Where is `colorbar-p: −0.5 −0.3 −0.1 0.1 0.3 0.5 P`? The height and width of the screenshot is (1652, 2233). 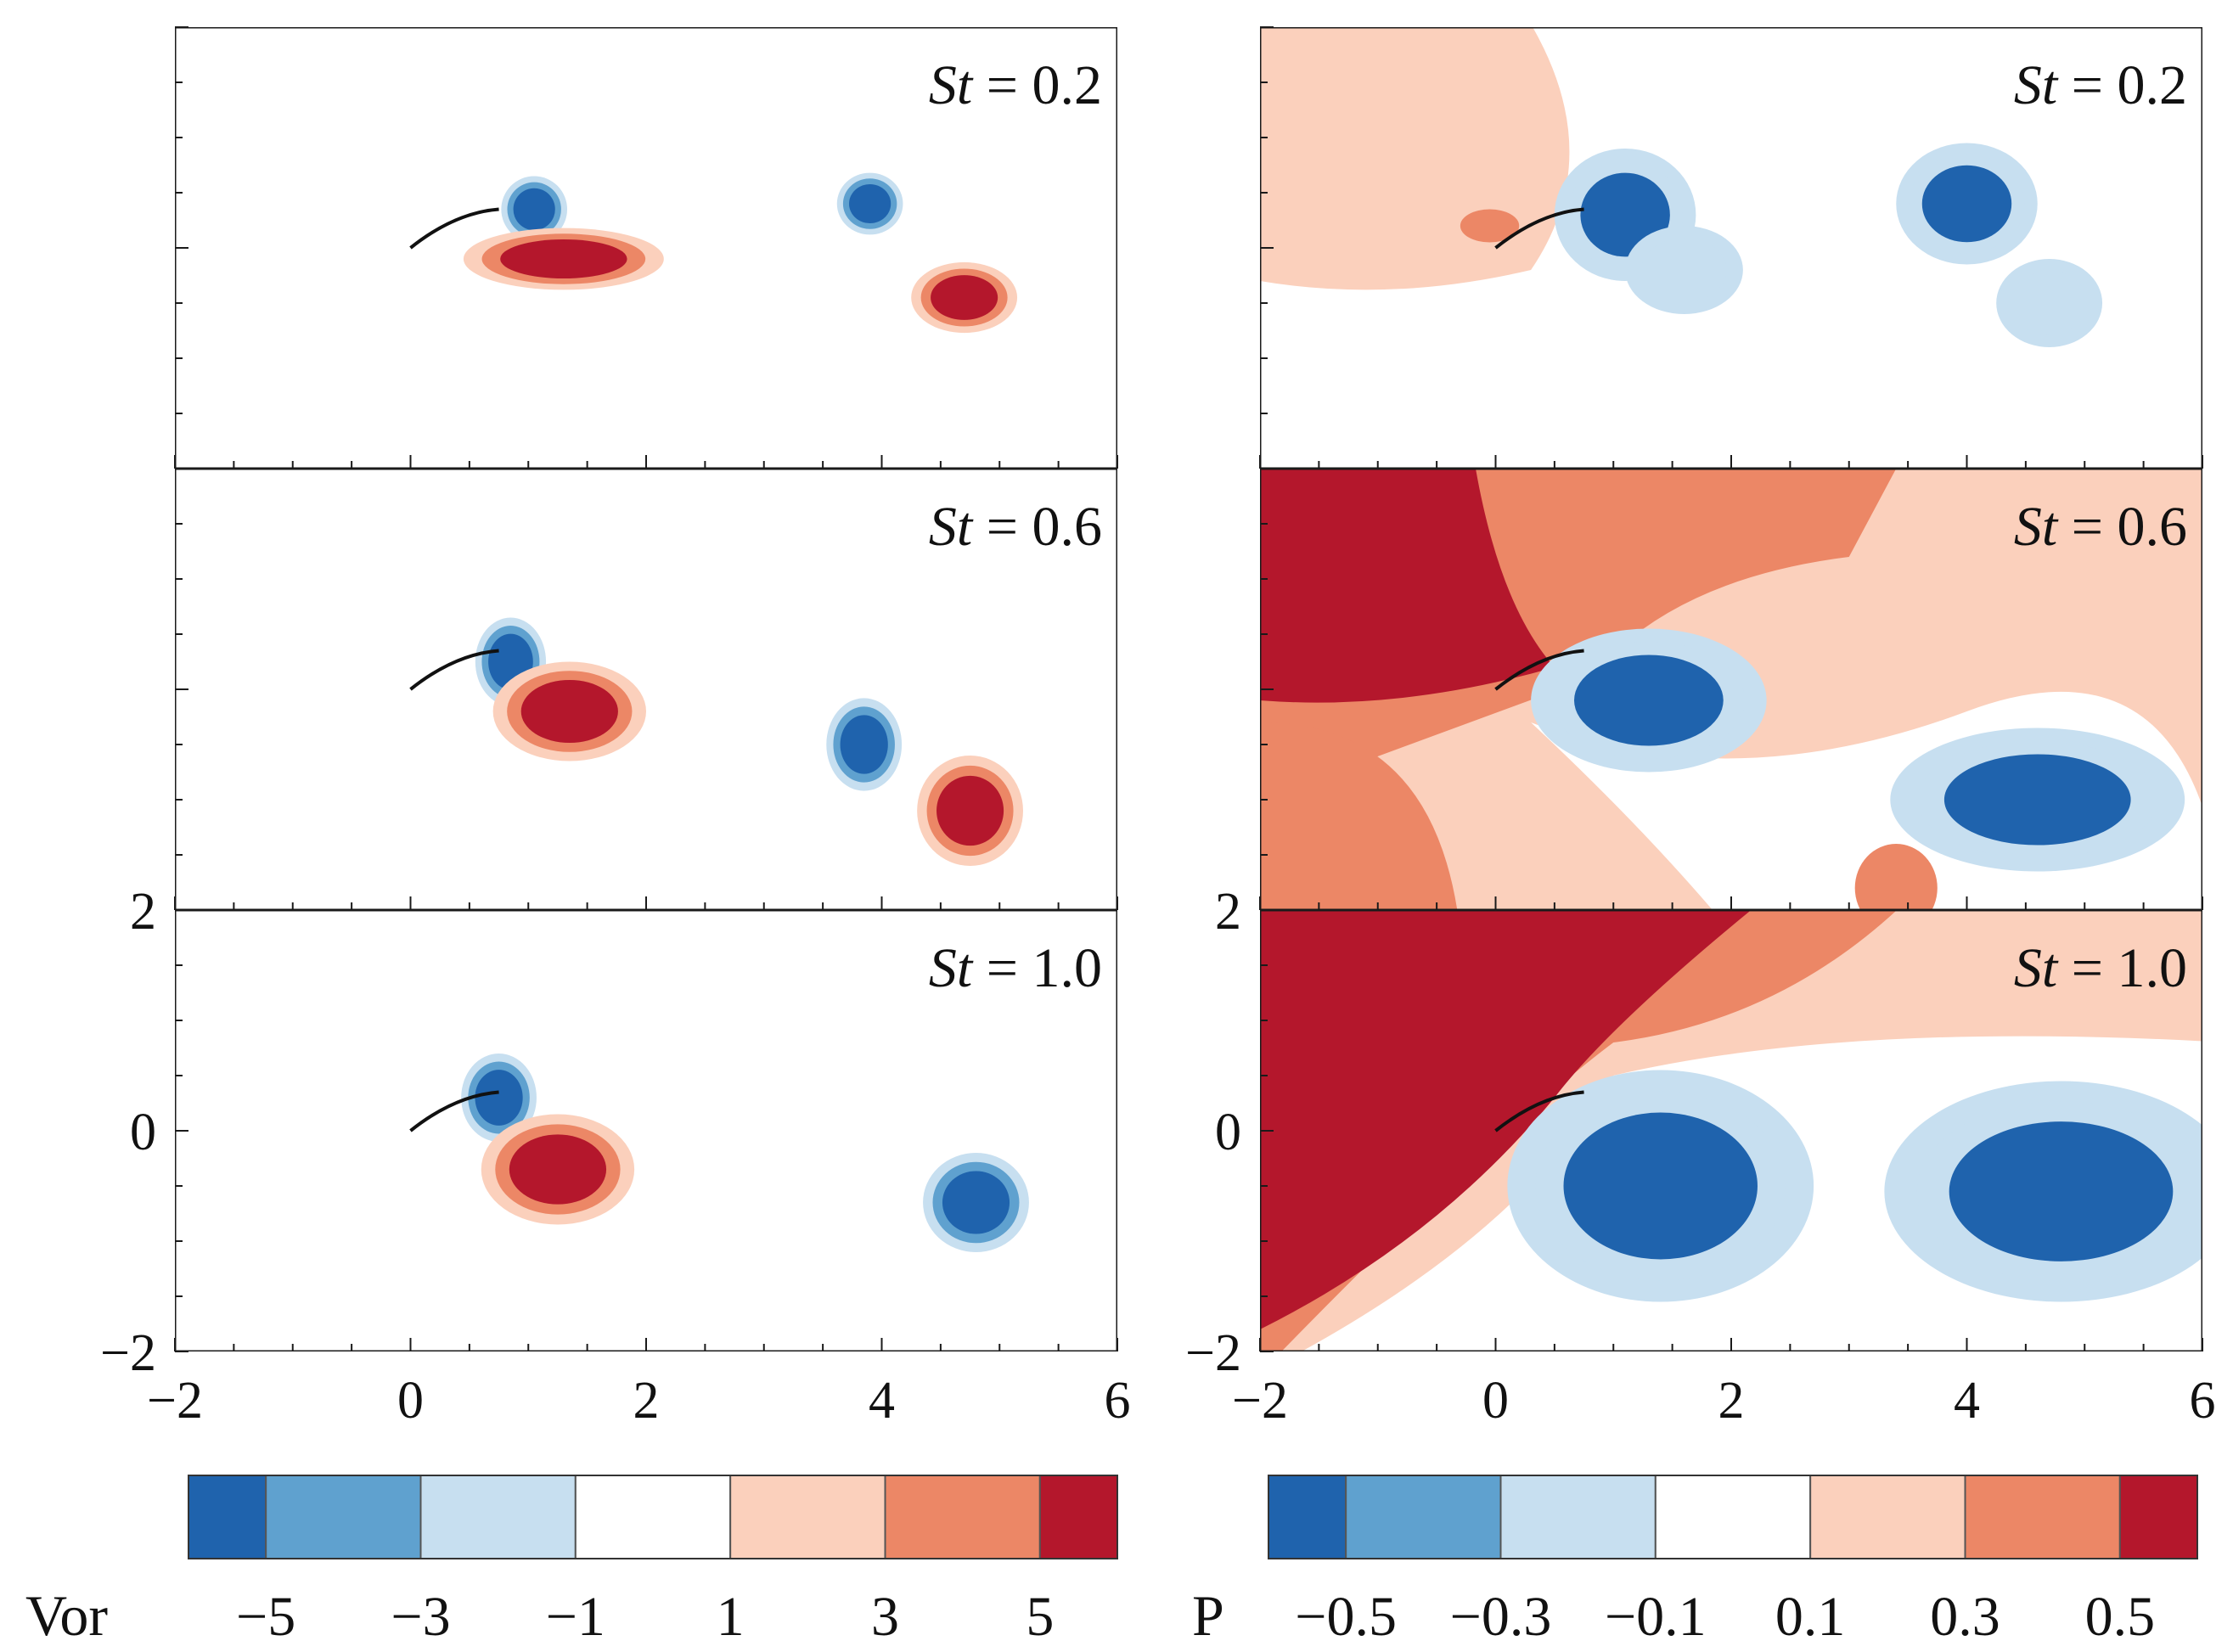
colorbar-p: −0.5 −0.3 −0.1 0.1 0.3 0.5 P is located at coordinates (1695, 1562).